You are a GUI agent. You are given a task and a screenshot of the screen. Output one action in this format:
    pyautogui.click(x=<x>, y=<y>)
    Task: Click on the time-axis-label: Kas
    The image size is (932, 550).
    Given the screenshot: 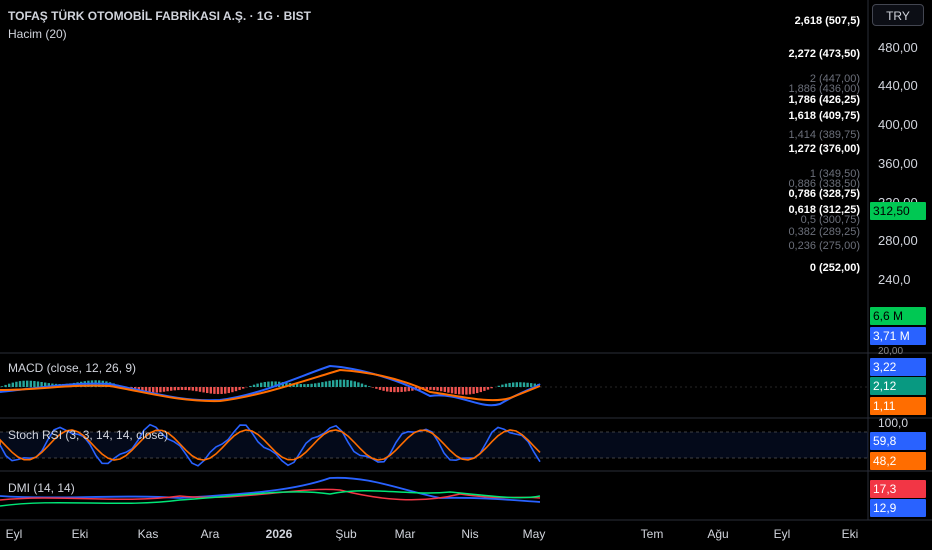 What is the action you would take?
    pyautogui.click(x=148, y=534)
    